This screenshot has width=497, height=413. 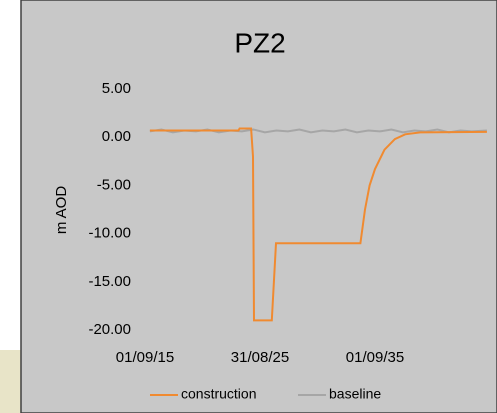 I want to click on map-fragment, so click(x=11, y=381).